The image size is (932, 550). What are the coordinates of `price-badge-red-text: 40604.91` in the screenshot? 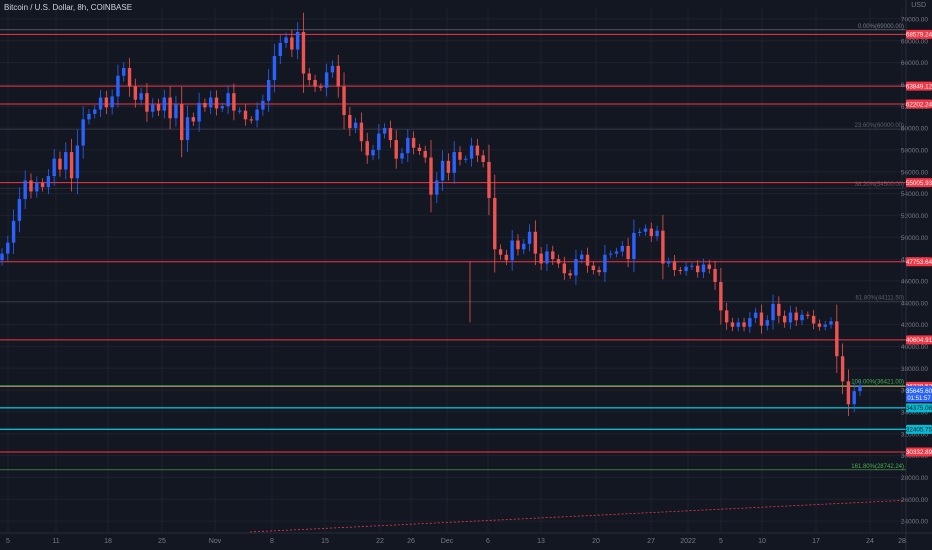 It's located at (919, 340).